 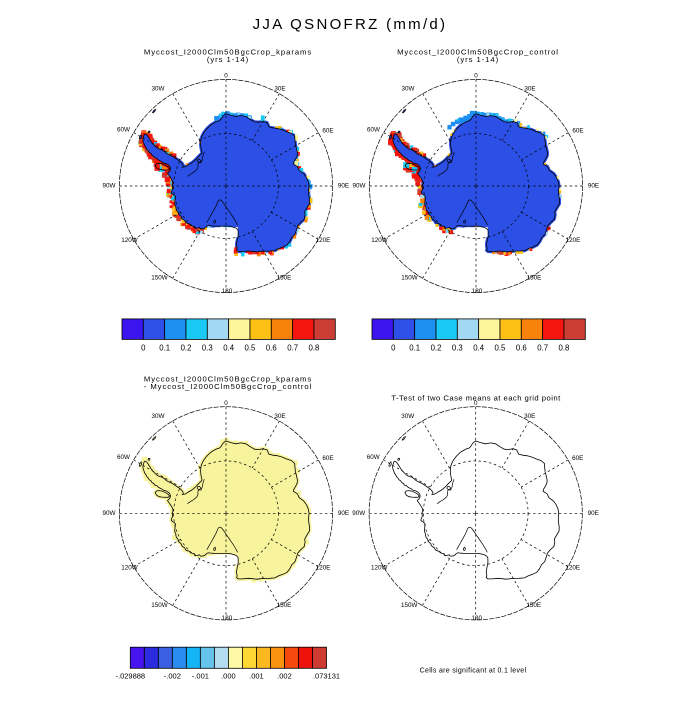 What do you see at coordinates (326, 675) in the screenshot?
I see `svg-text: .073131` at bounding box center [326, 675].